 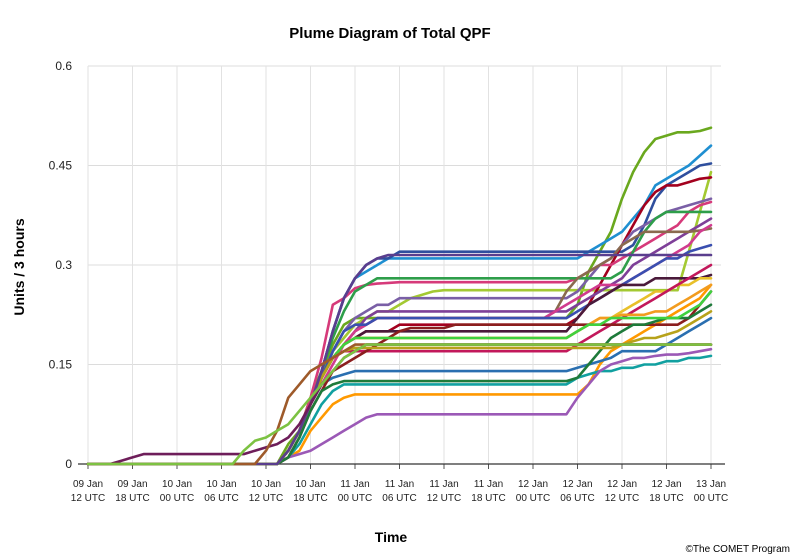 I want to click on chart-title: Plume Diagram of Total QPF, so click(x=389, y=33).